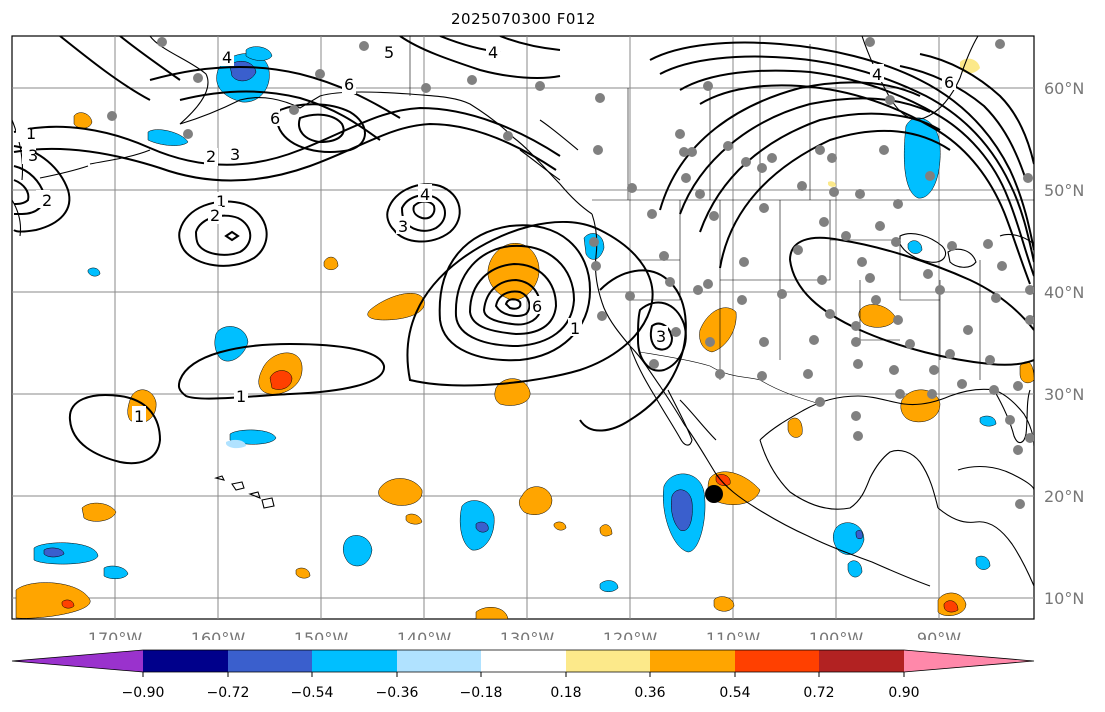 This screenshot has width=1105, height=712. What do you see at coordinates (312, 693) in the screenshot?
I see `colorbar-tick-label: −0.54` at bounding box center [312, 693].